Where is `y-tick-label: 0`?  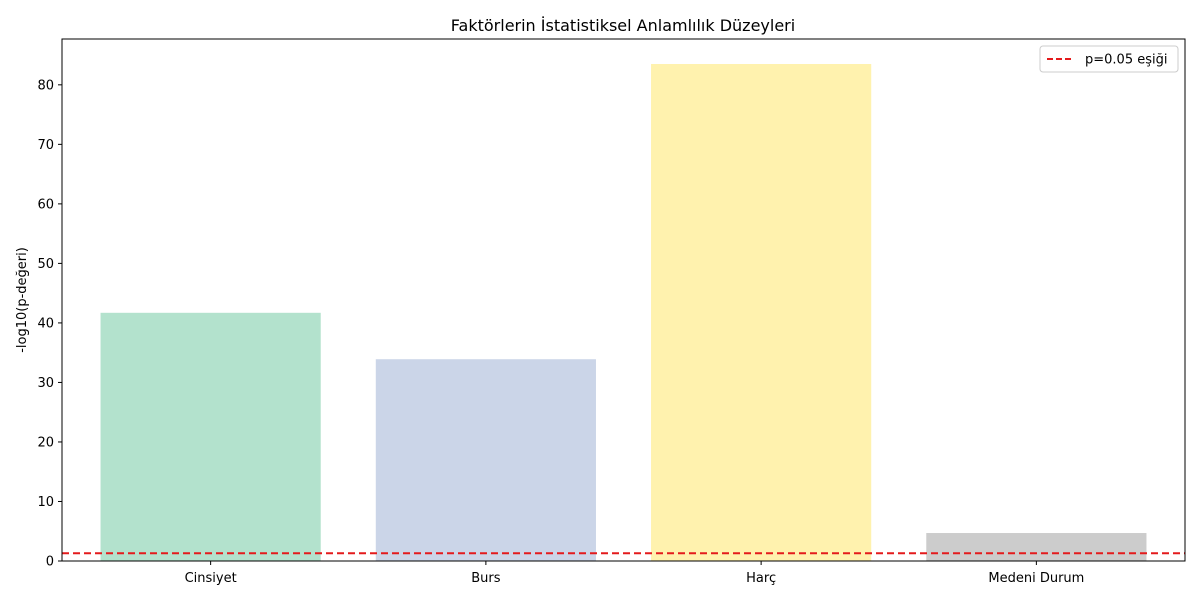
y-tick-label: 0 is located at coordinates (50, 562).